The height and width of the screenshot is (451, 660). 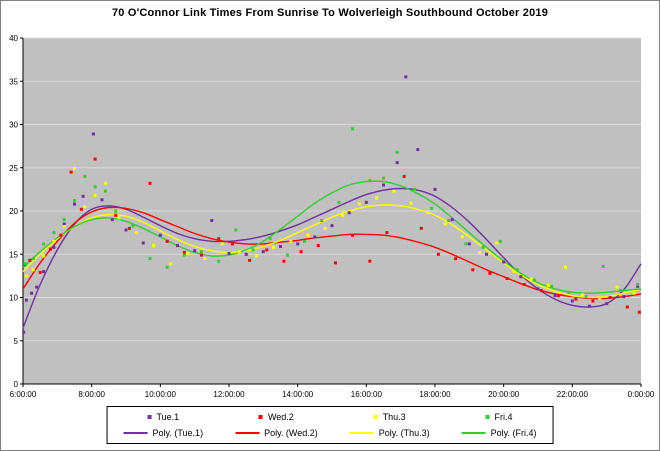 I want to click on x-tick-label: 0:00:00, so click(x=641, y=394).